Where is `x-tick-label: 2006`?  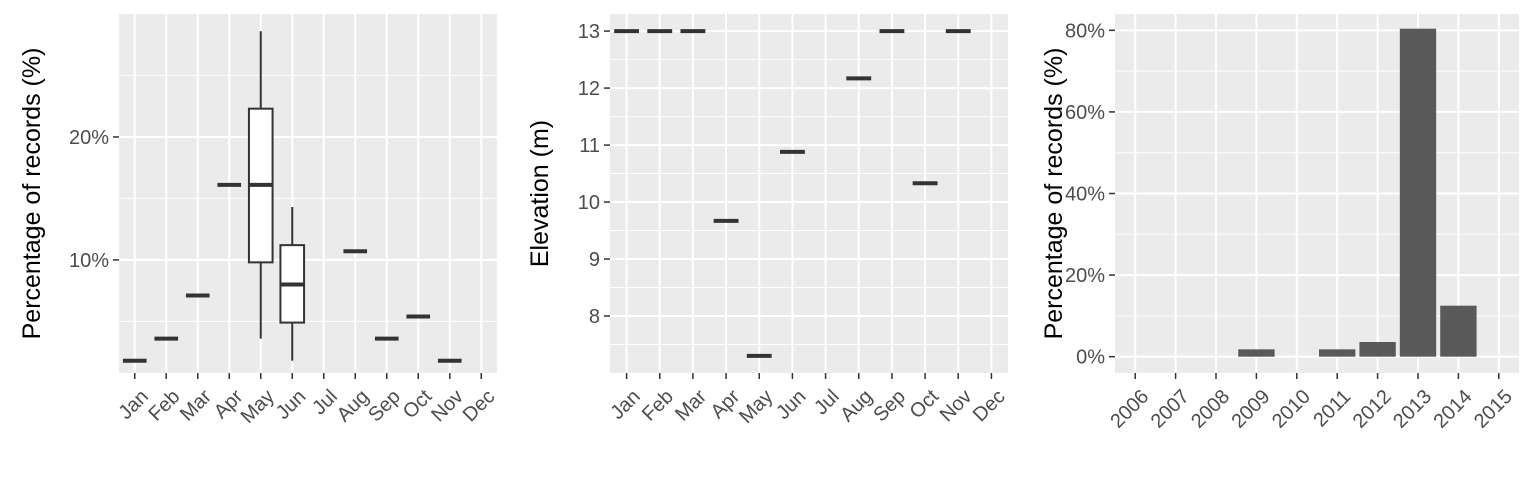
x-tick-label: 2006 is located at coordinates (1129, 409).